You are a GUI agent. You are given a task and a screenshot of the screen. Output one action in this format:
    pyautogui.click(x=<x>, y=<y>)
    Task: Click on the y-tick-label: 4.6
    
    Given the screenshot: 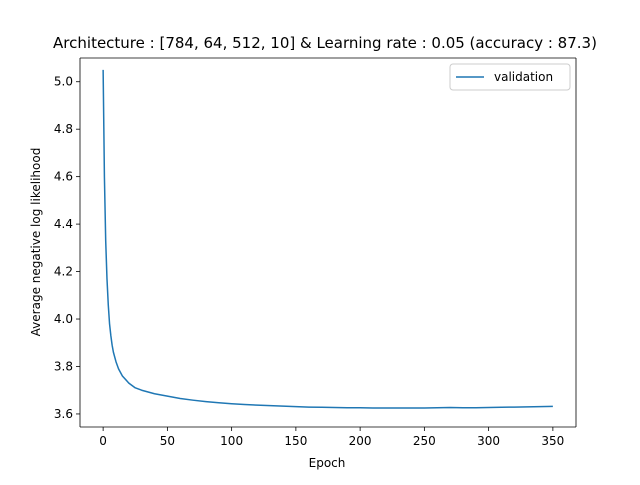 What is the action you would take?
    pyautogui.click(x=63, y=177)
    